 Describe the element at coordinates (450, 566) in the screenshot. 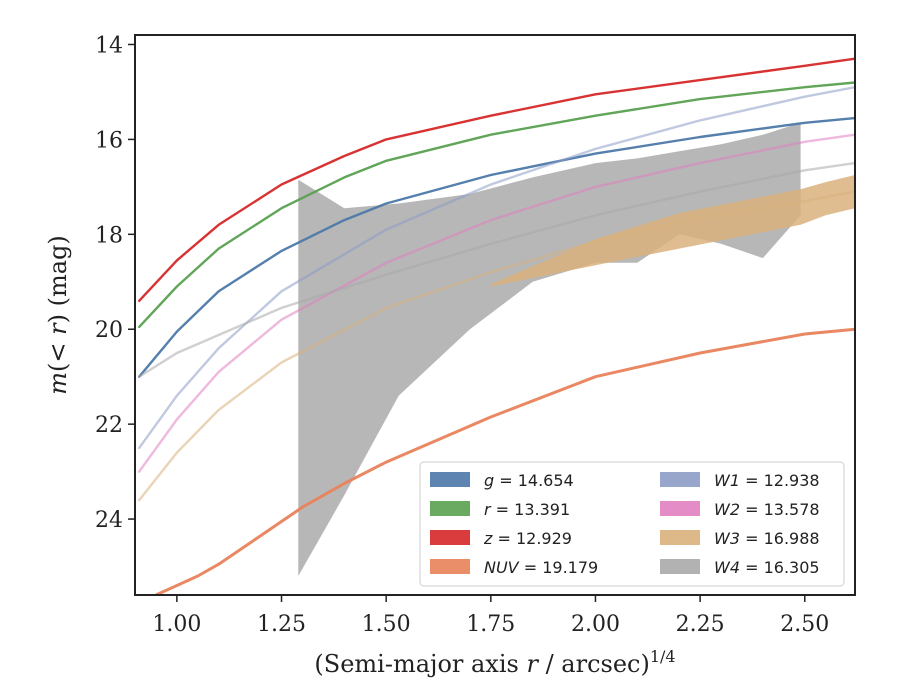

I see `legend-swatch-nuv` at that location.